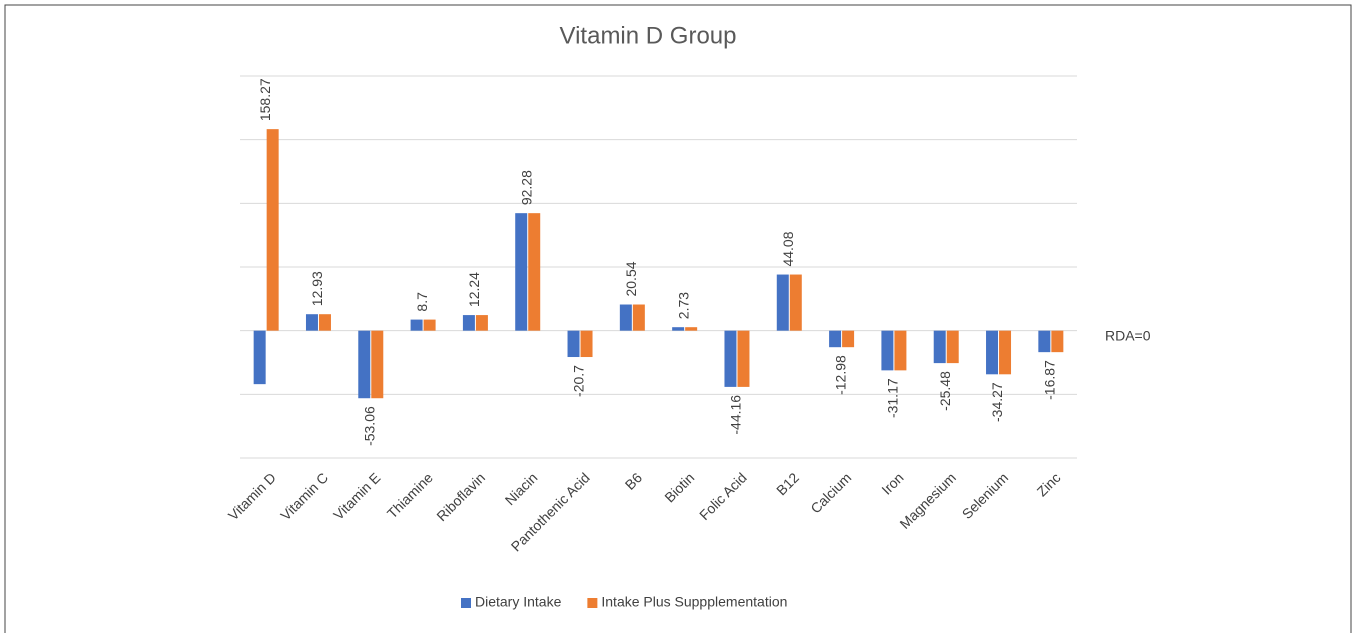  Describe the element at coordinates (648, 35) in the screenshot. I see `chart-title: Vitamin D Group` at that location.